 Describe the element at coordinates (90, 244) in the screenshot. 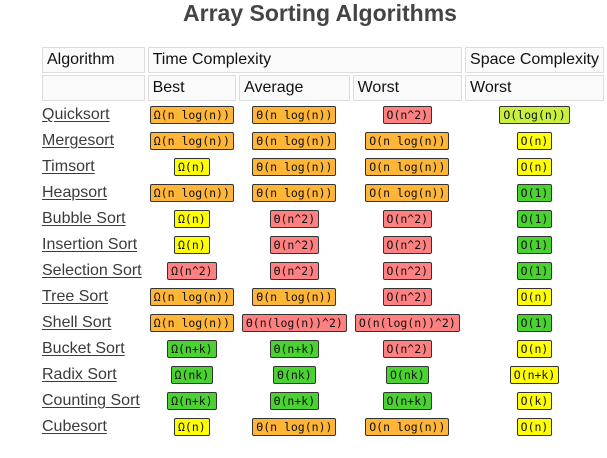

I see `algorithm-link: Insertion Sort` at that location.